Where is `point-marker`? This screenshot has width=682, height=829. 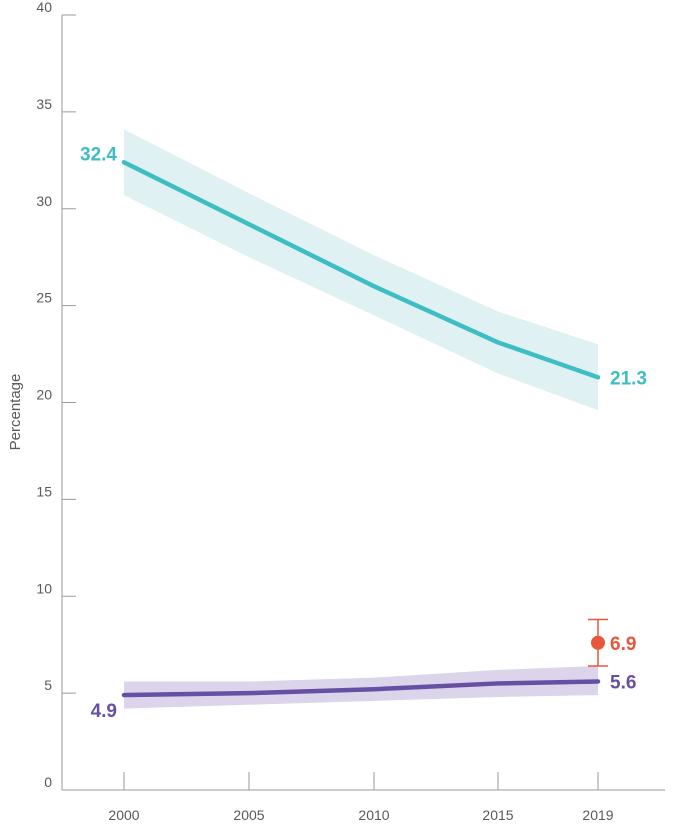
point-marker is located at coordinates (598, 642).